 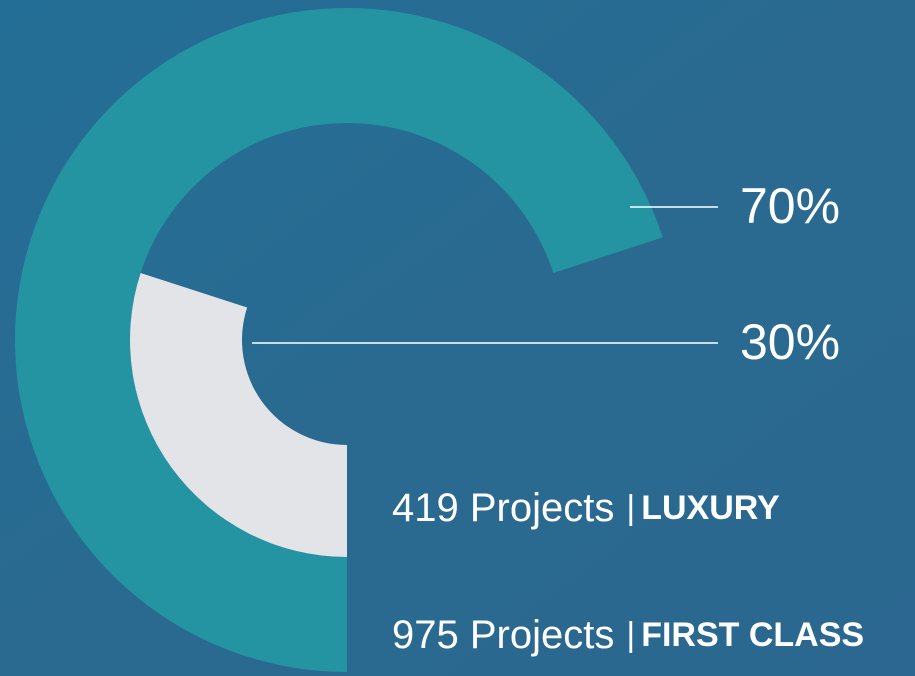 I want to click on value-label: 30%, so click(x=790, y=342).